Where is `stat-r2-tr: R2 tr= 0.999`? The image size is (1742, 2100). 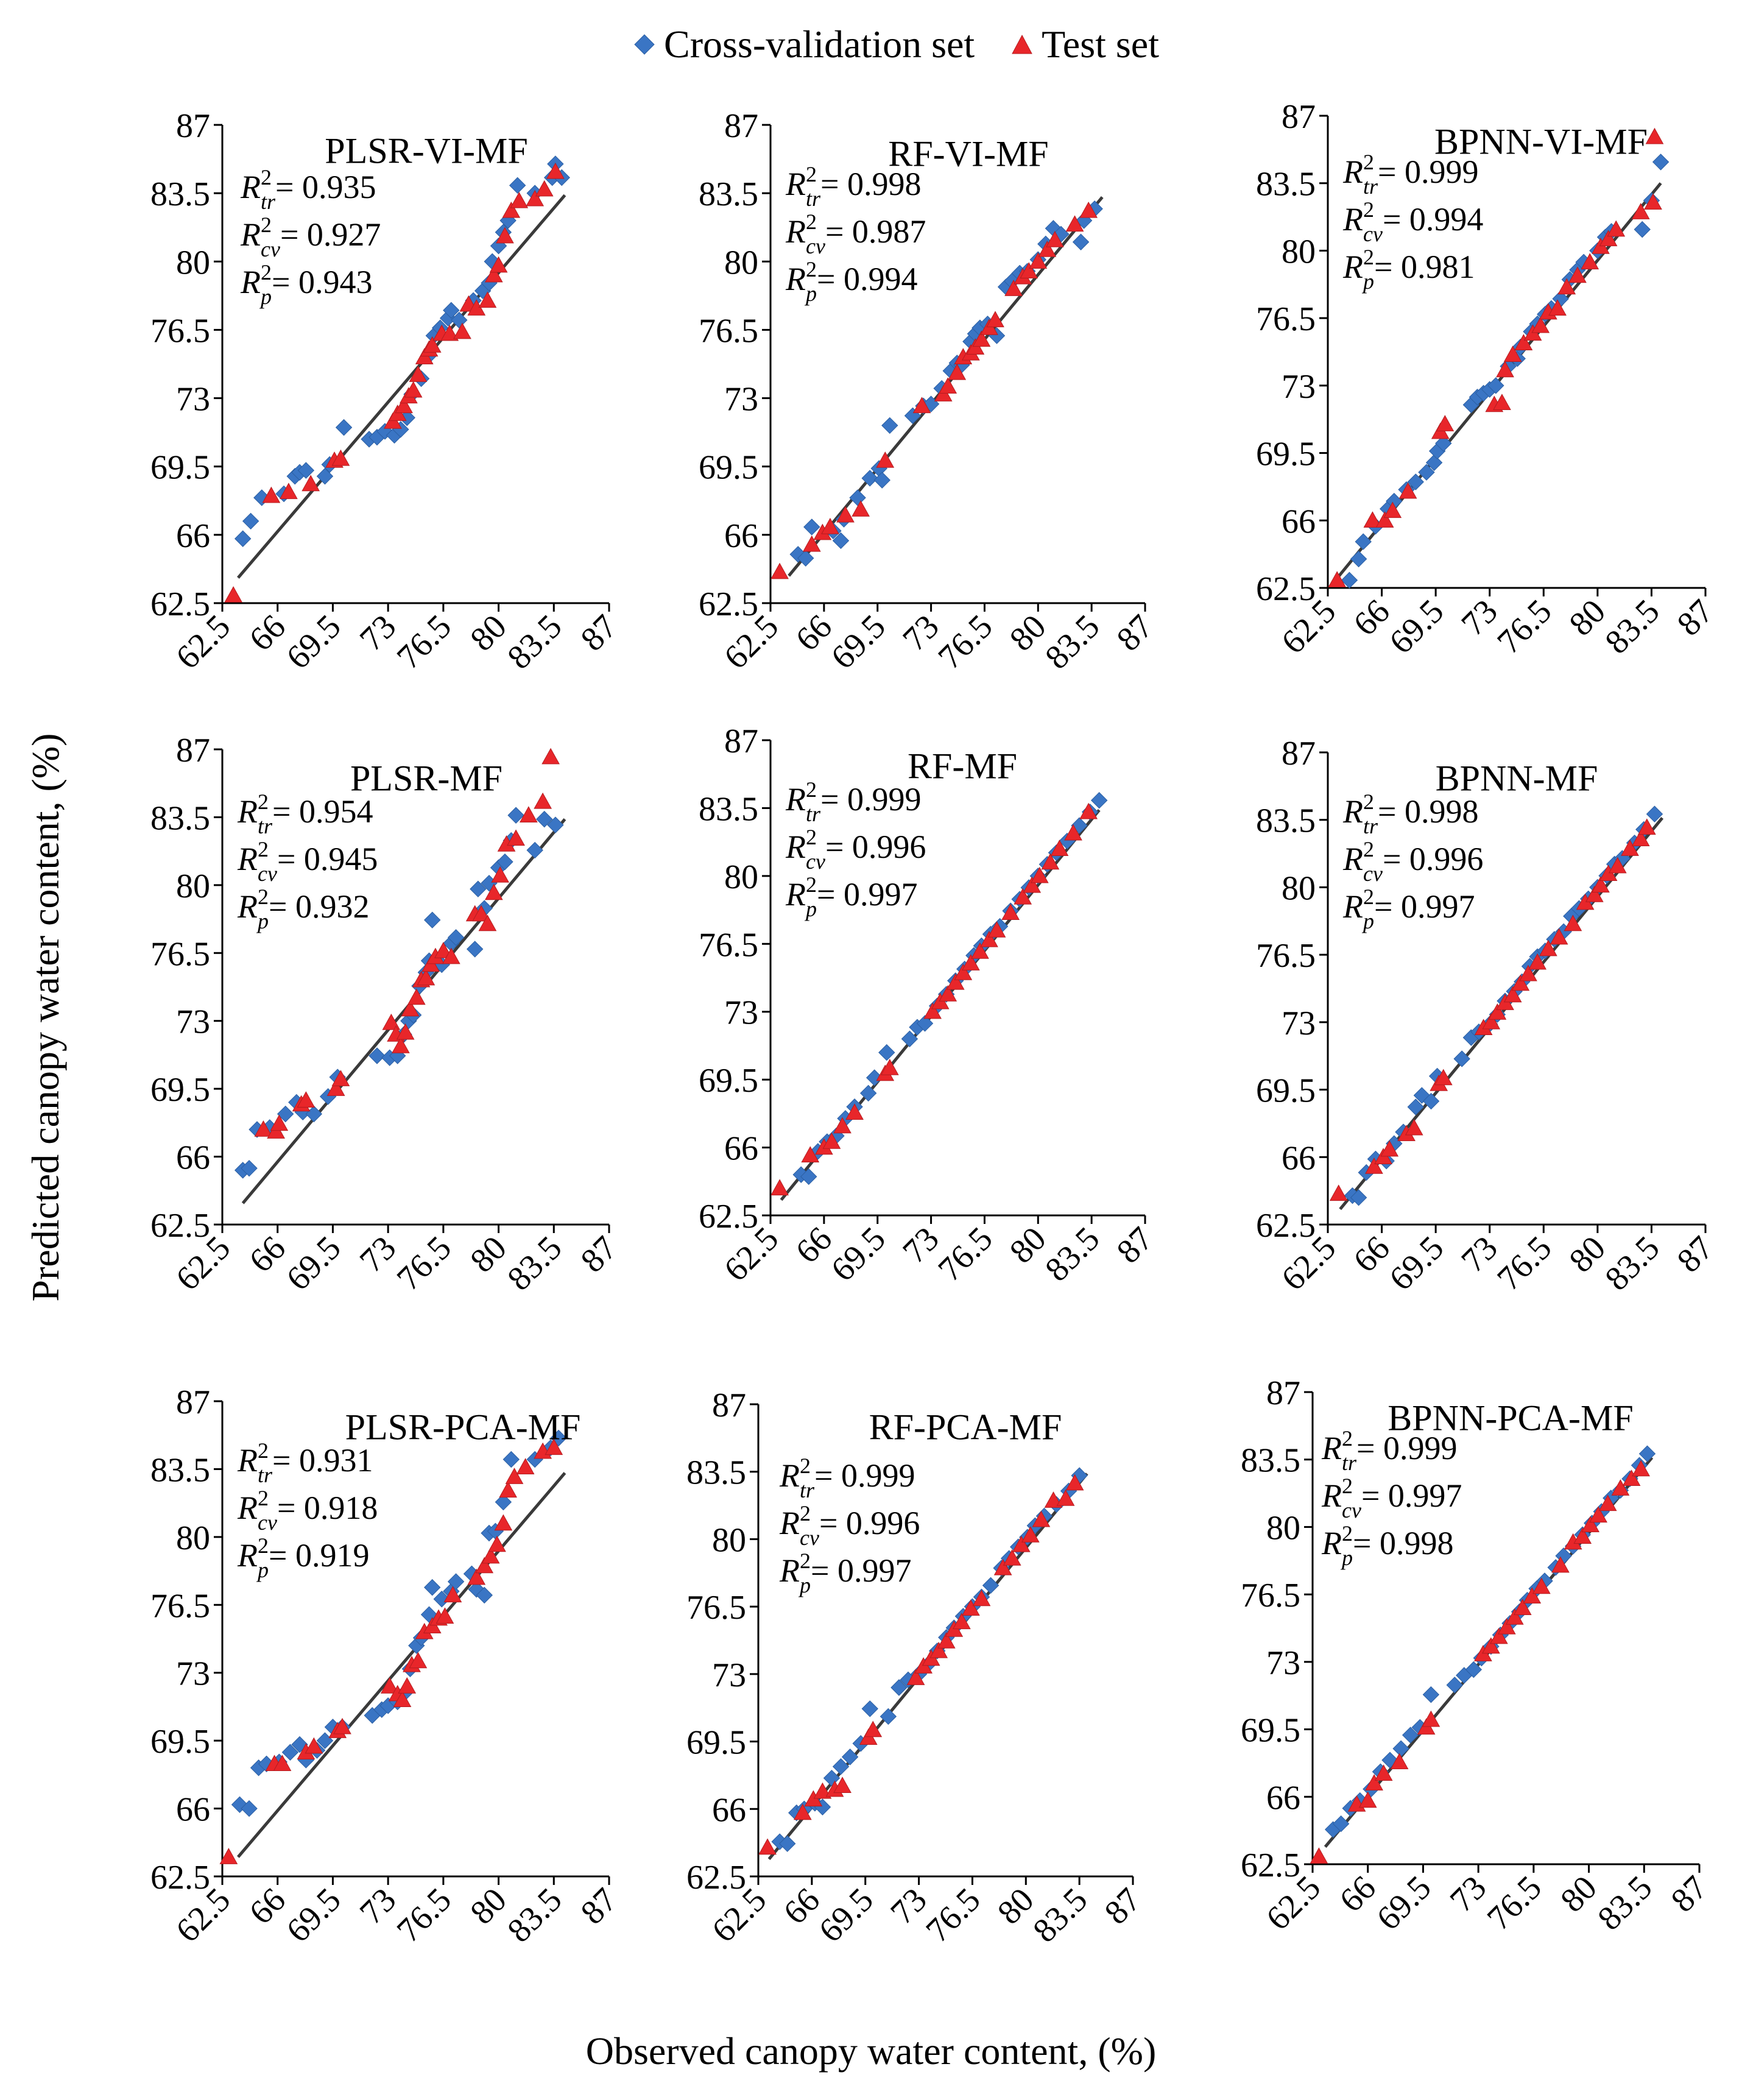 stat-r2-tr: R2 tr= 0.999 is located at coordinates (1389, 1450).